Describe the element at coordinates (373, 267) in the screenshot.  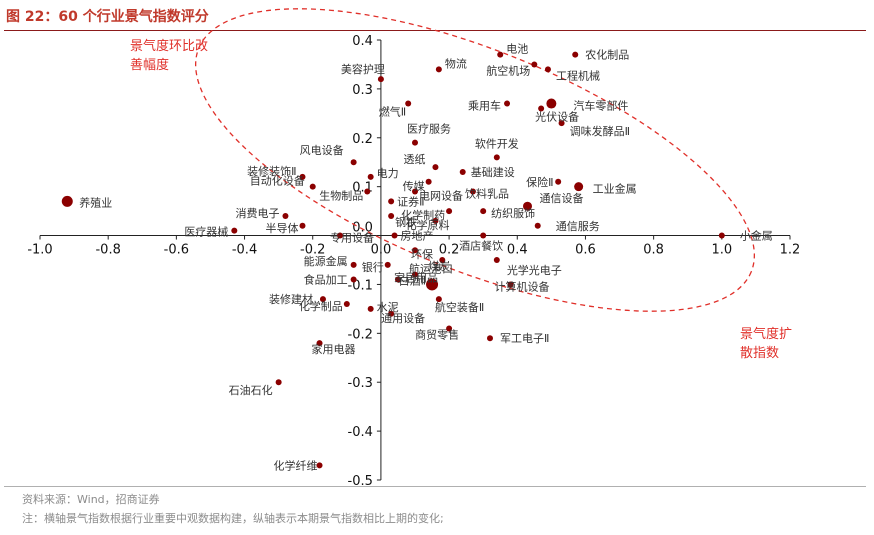
I see `label-银行: 银行` at that location.